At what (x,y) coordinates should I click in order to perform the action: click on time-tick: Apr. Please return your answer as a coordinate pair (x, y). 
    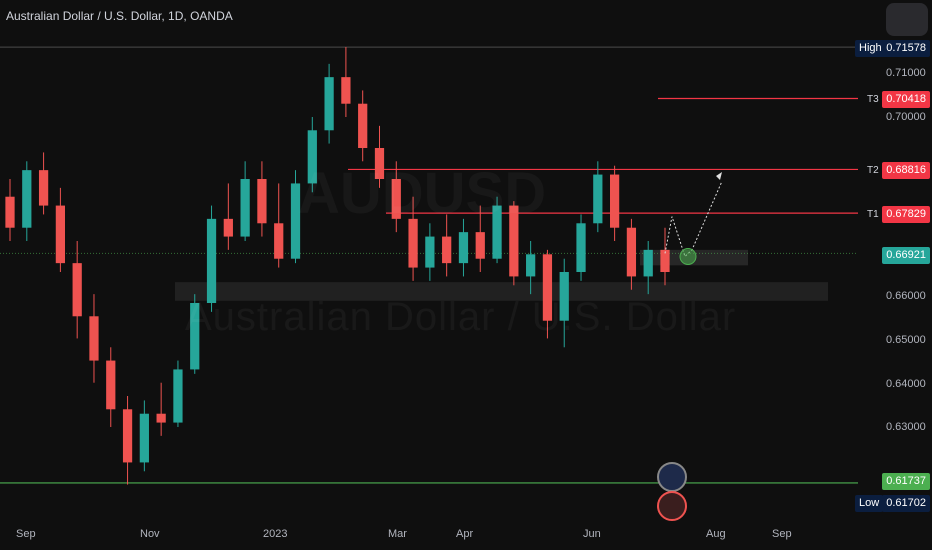
    Looking at the image, I should click on (464, 534).